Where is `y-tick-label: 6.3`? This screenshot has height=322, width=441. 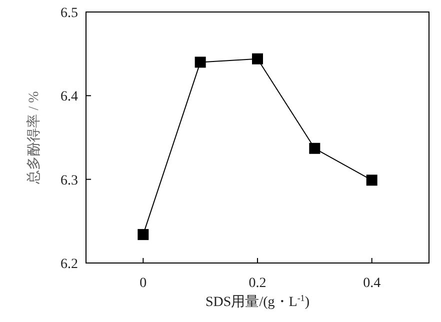 y-tick-label: 6.3 is located at coordinates (69, 180).